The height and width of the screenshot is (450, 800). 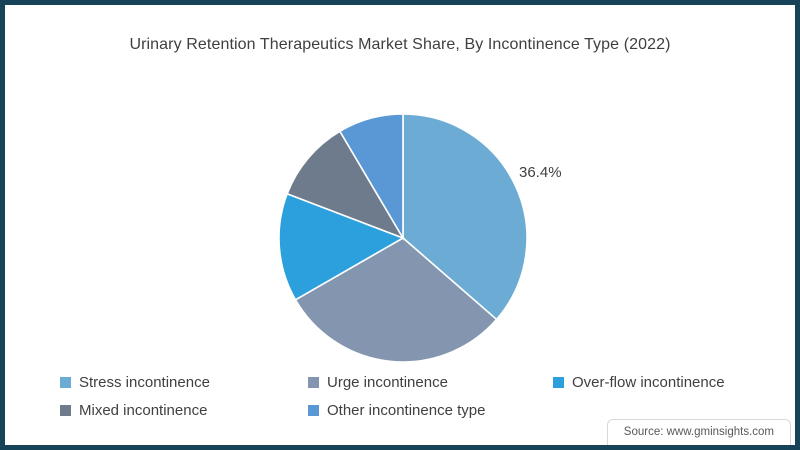 What do you see at coordinates (698, 432) in the screenshot?
I see `source-attribution: Source: www.gminsights.com` at bounding box center [698, 432].